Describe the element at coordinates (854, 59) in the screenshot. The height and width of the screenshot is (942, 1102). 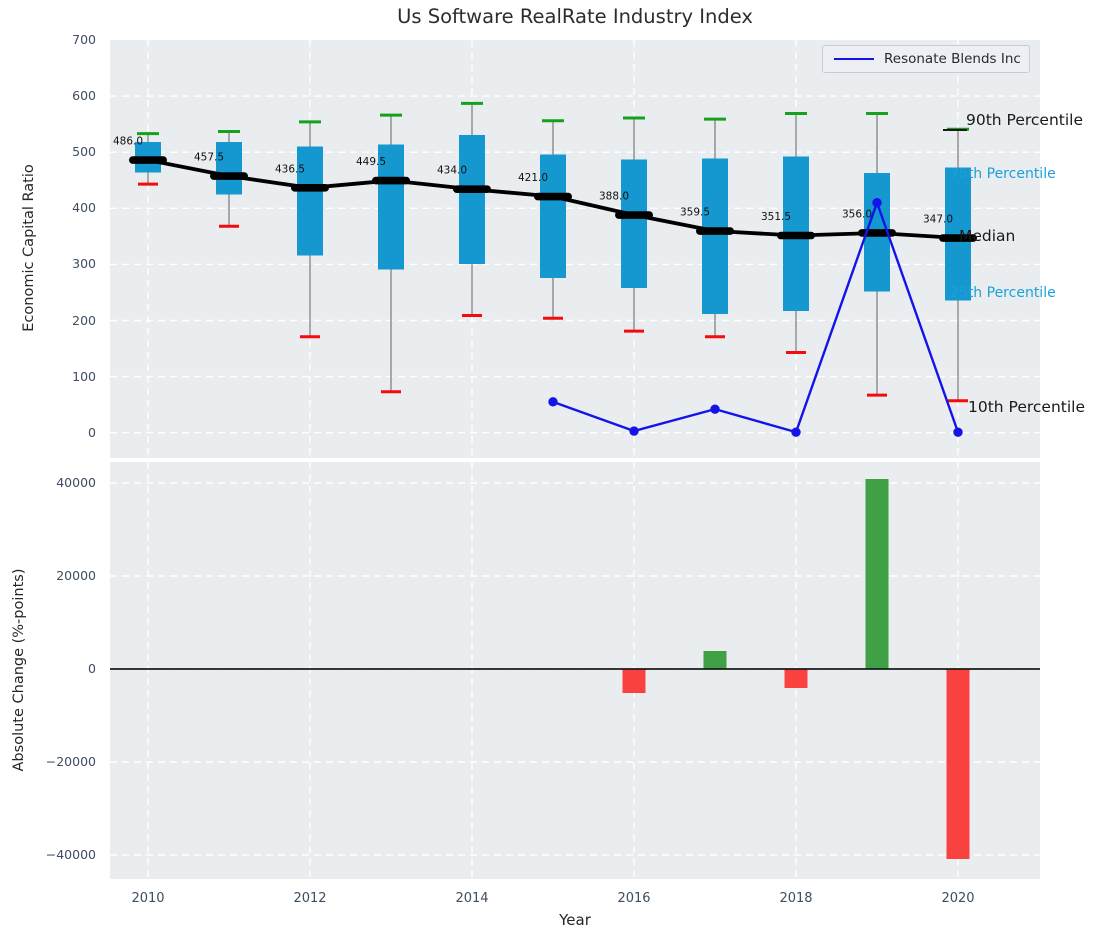
I see `legend-line-swatch` at that location.